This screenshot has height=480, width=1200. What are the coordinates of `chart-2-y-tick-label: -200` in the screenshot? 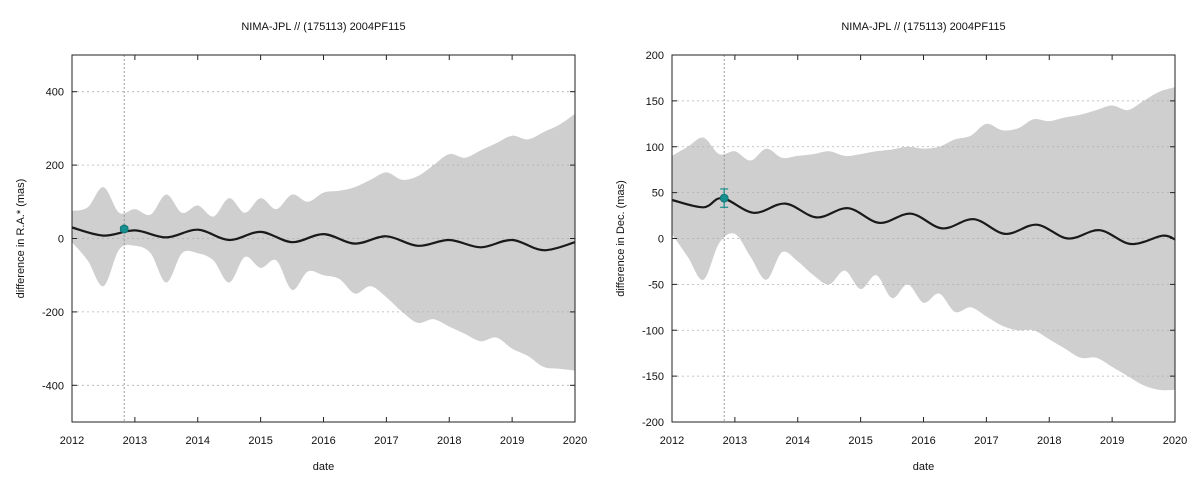 It's located at (653, 423).